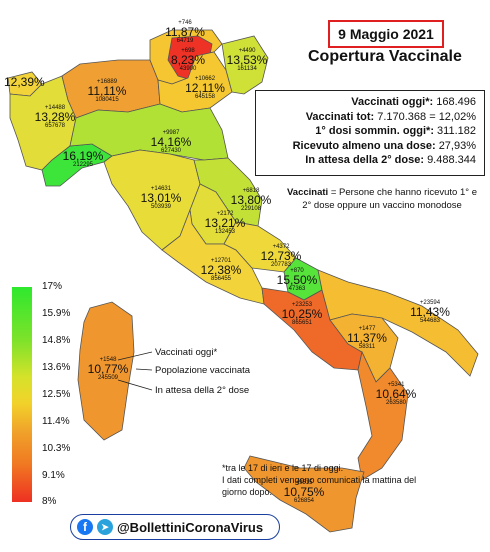 This screenshot has height=552, width=490. I want to click on legend-tick: 15.9%, so click(56, 313).